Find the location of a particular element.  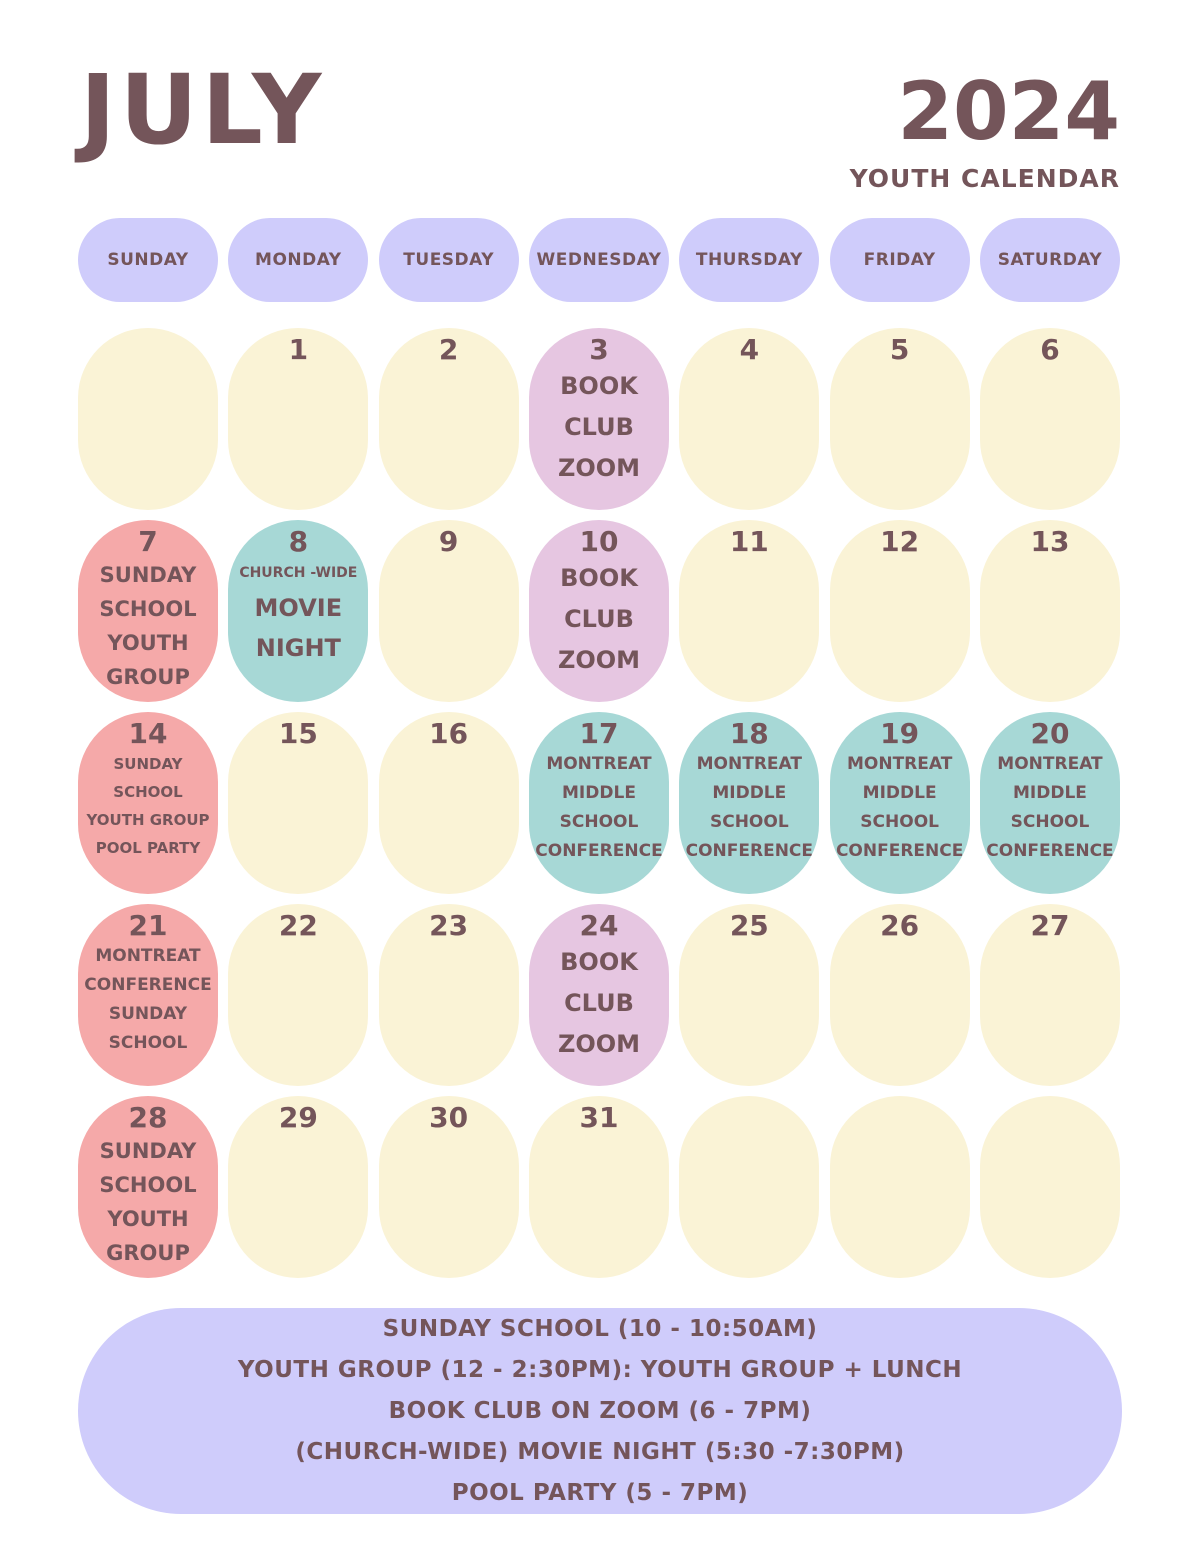

day-cell: 1 is located at coordinates (298, 419).